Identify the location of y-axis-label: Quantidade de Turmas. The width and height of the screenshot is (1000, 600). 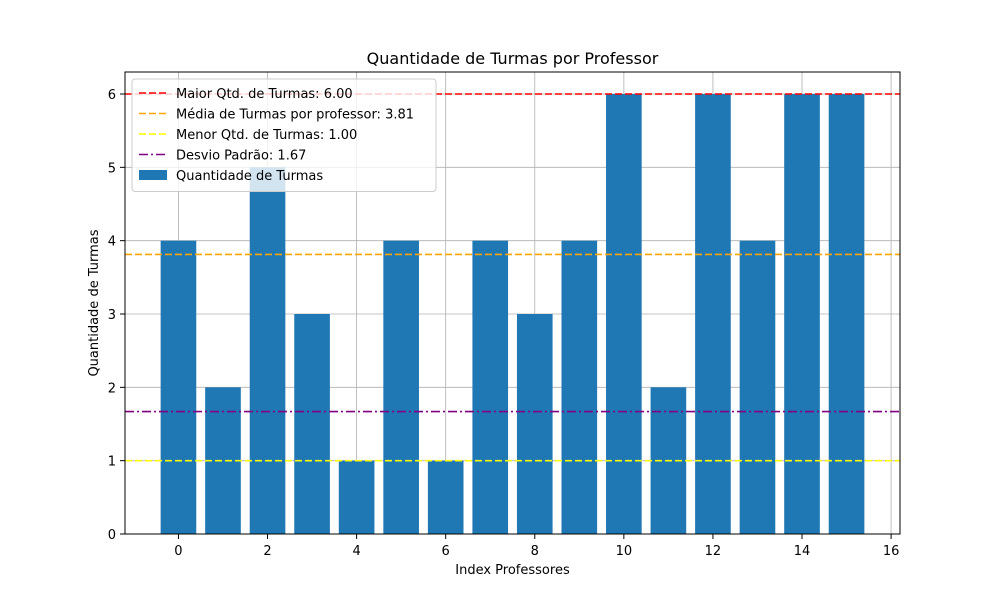
(94, 302).